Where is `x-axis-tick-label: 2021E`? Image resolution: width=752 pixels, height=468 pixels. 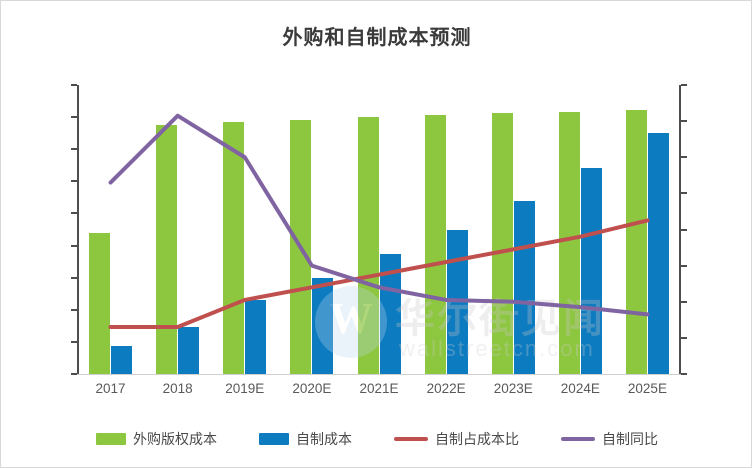
x-axis-tick-label: 2021E is located at coordinates (379, 388).